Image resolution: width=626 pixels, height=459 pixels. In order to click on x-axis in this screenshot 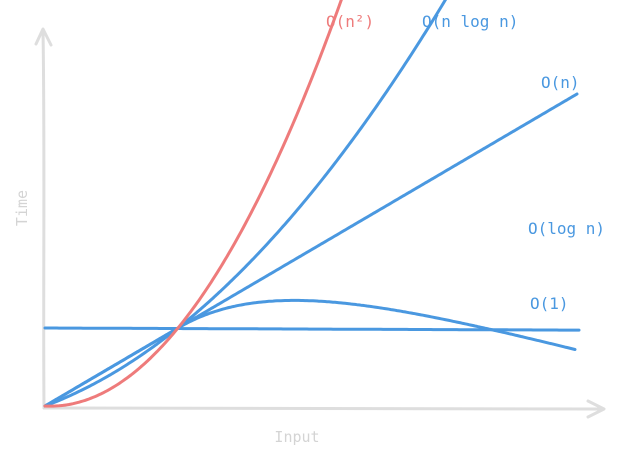, I will do `click(323, 408)`.